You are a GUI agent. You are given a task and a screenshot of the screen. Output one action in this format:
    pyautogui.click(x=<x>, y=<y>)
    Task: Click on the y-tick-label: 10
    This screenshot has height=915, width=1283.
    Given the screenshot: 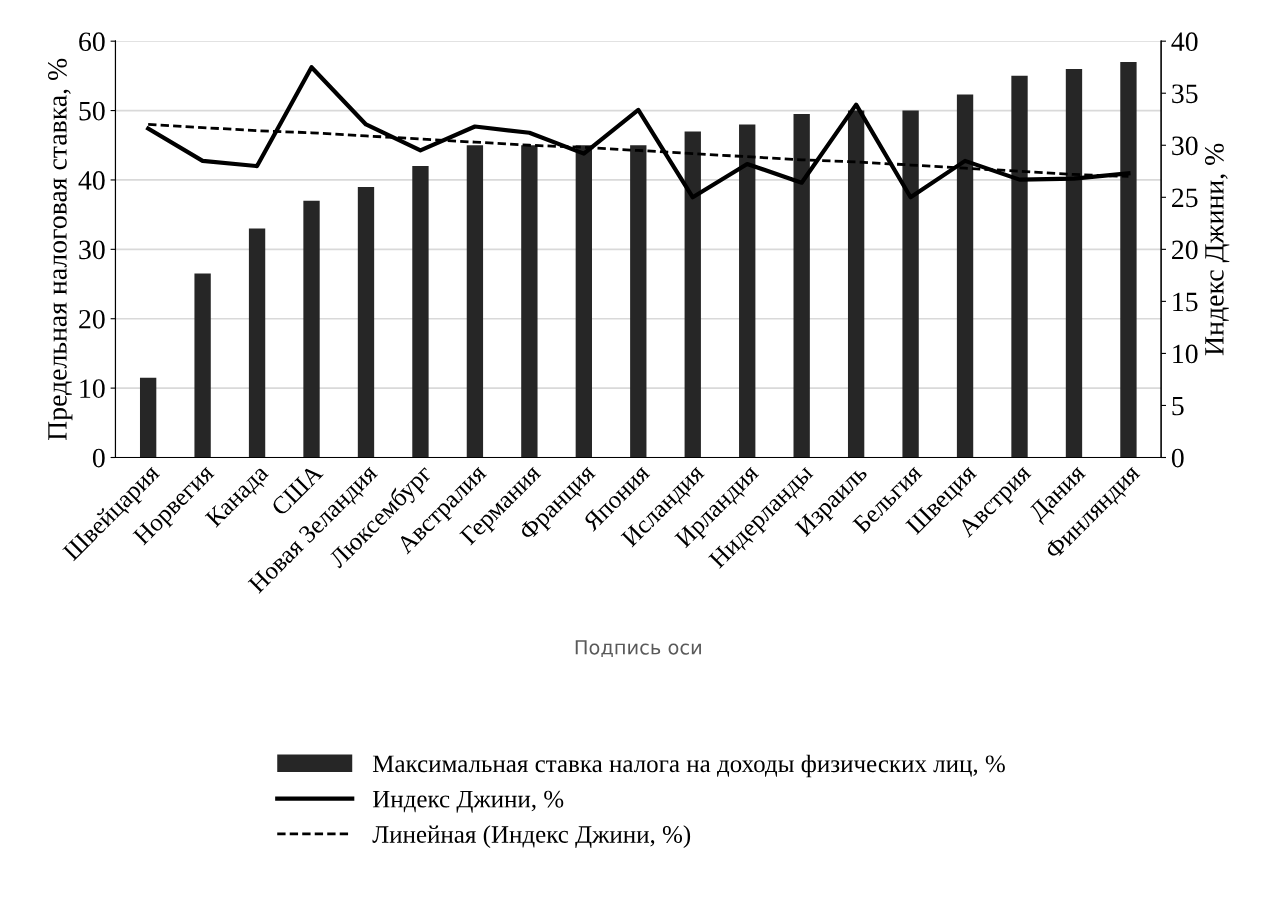 What is the action you would take?
    pyautogui.click(x=92, y=389)
    